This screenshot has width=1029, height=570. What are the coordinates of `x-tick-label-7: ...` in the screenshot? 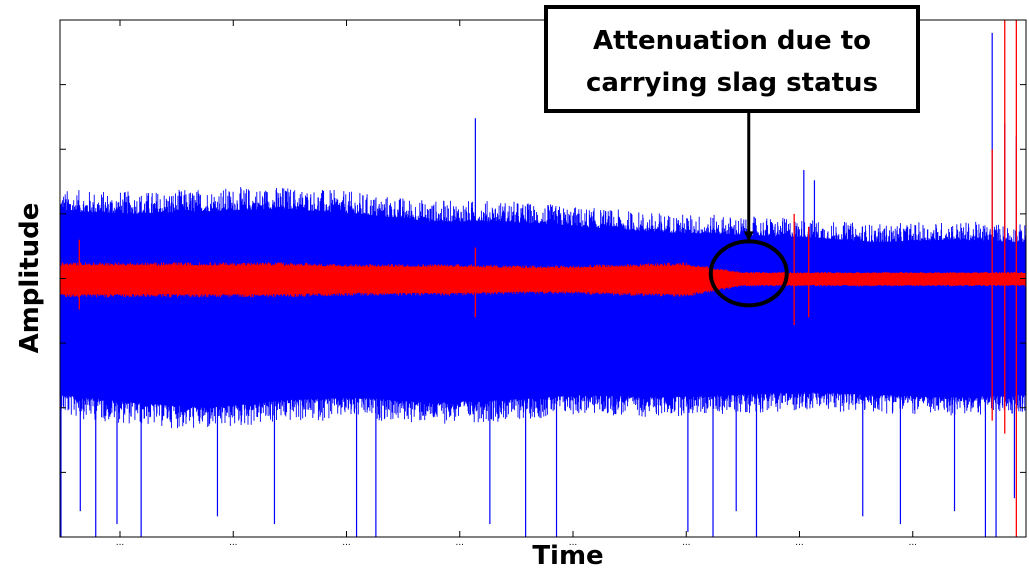 It's located at (912, 543).